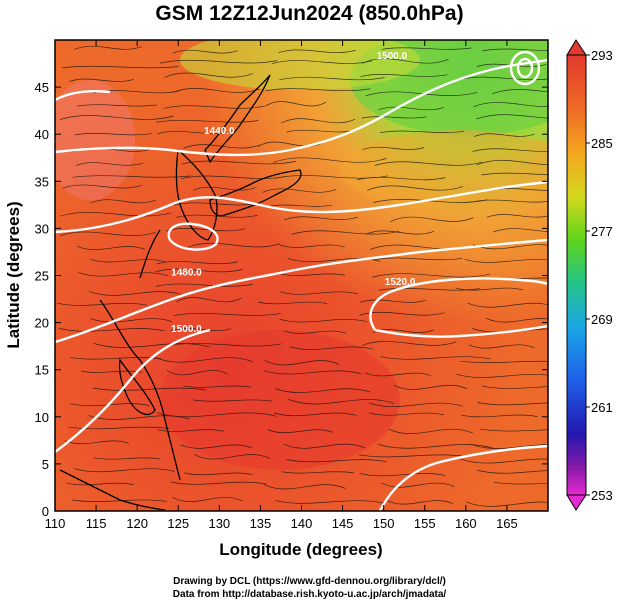 This screenshot has height=605, width=619. What do you see at coordinates (137, 523) in the screenshot?
I see `x-tick-label: 120` at bounding box center [137, 523].